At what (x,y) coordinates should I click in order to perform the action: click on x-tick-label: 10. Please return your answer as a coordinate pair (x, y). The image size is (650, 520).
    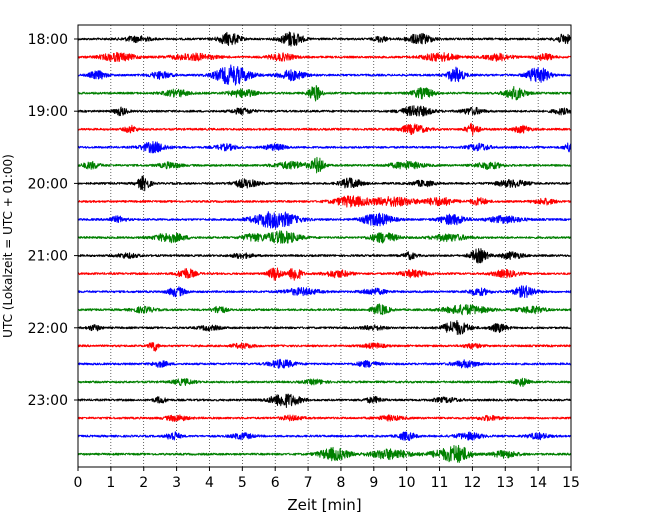
    Looking at the image, I should click on (407, 483).